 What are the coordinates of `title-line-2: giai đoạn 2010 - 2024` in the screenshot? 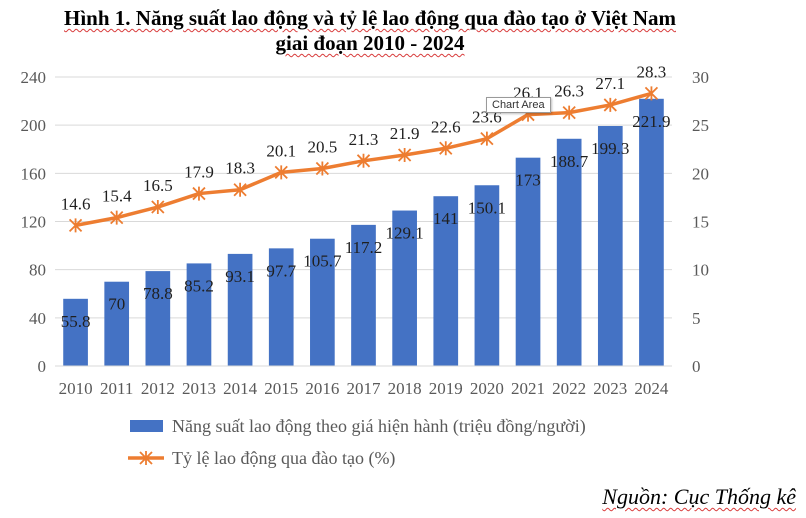 It's located at (370, 43).